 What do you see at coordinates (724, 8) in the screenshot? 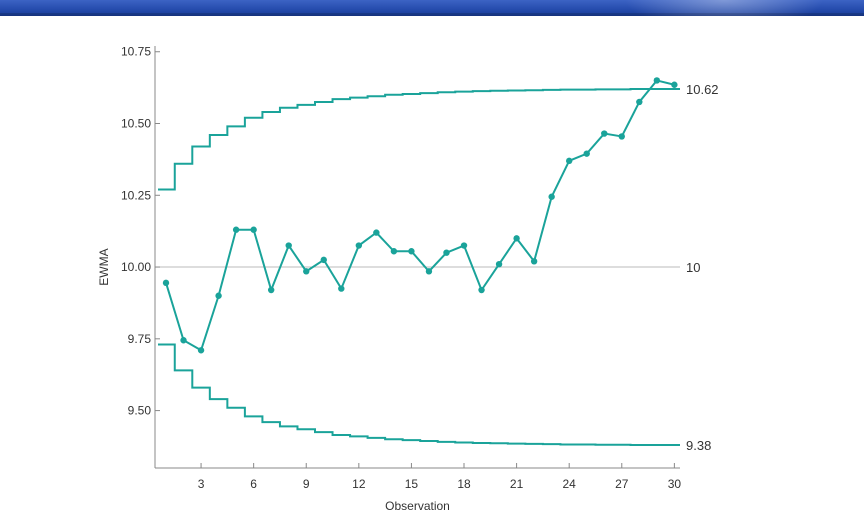
I see `header-swoosh` at bounding box center [724, 8].